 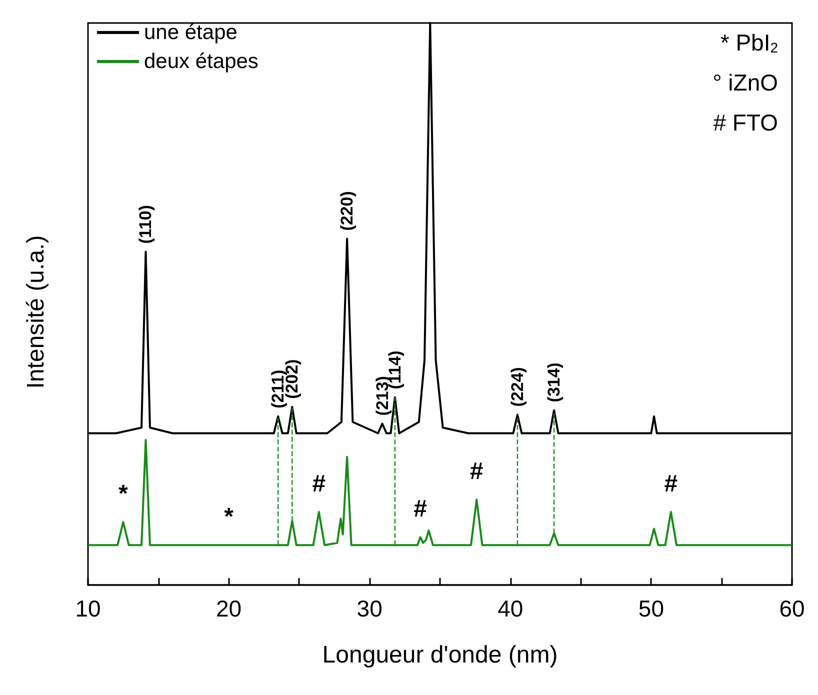 What do you see at coordinates (749, 43) in the screenshot?
I see `annotation: * PbI2` at bounding box center [749, 43].